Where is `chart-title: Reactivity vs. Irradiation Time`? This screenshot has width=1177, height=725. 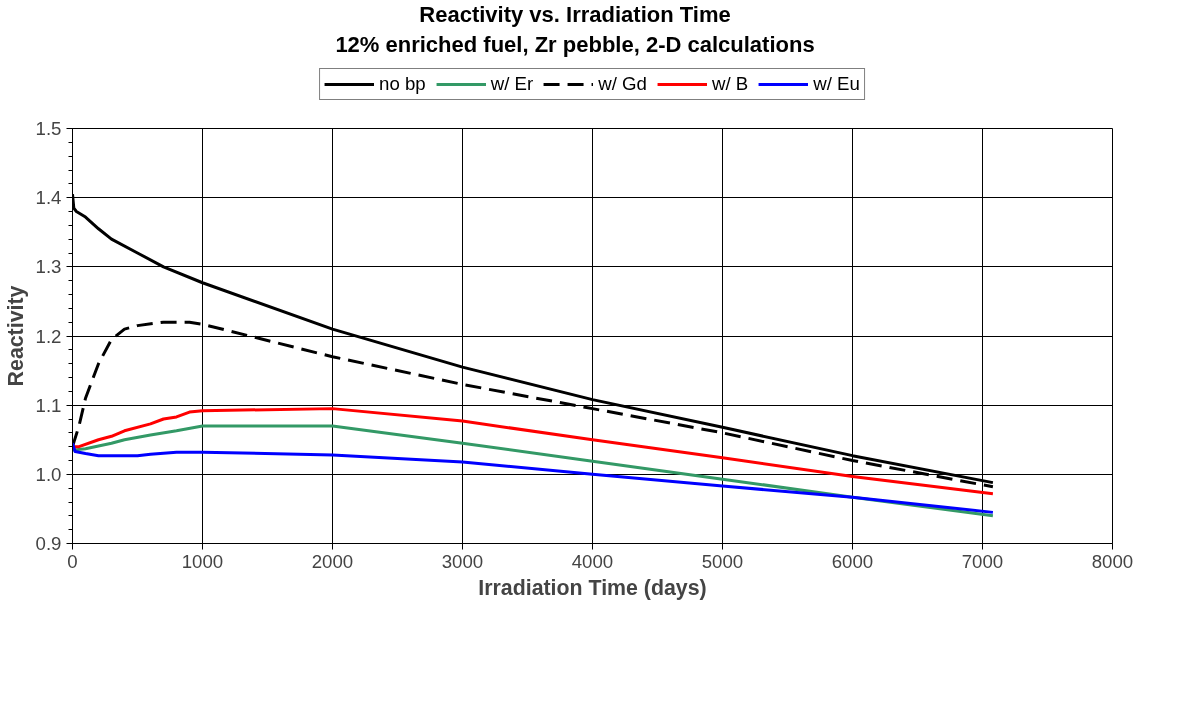
chart-title: Reactivity vs. Irradiation Time is located at coordinates (575, 15).